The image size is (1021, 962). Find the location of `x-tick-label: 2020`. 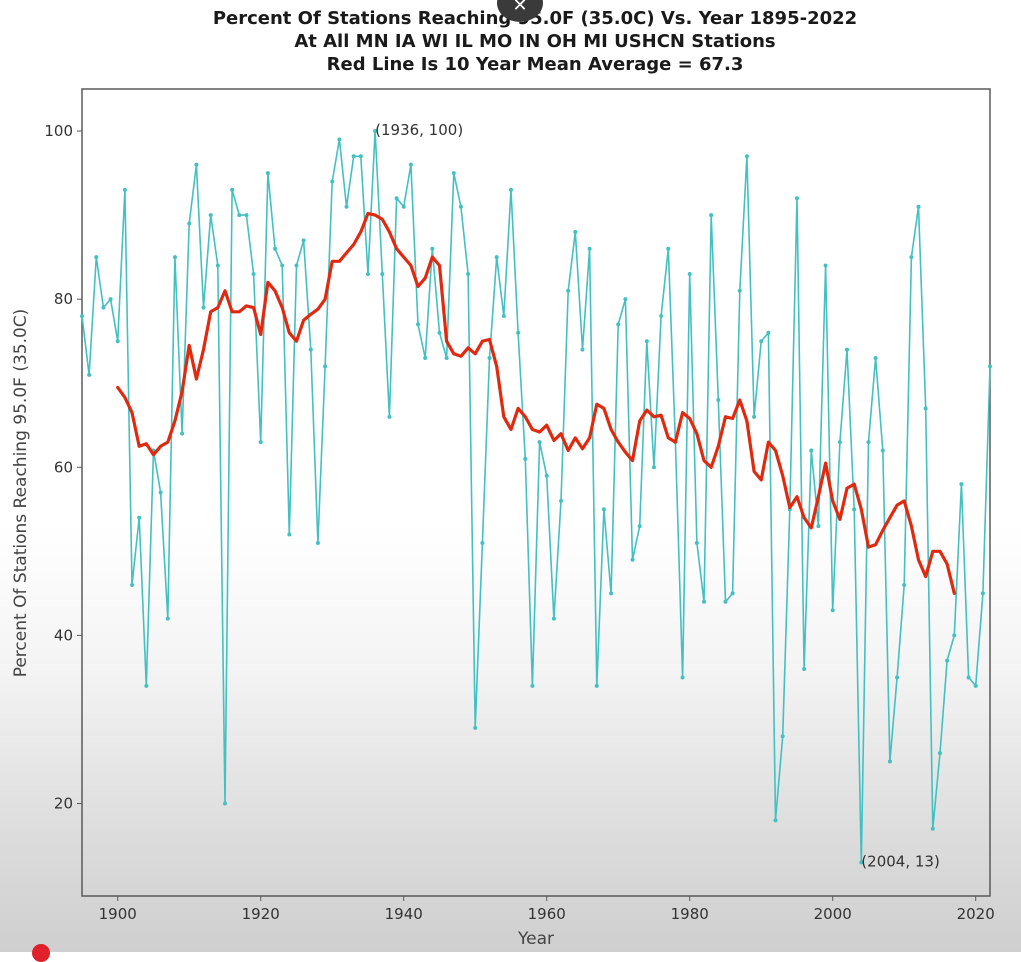

x-tick-label: 2020 is located at coordinates (976, 914).